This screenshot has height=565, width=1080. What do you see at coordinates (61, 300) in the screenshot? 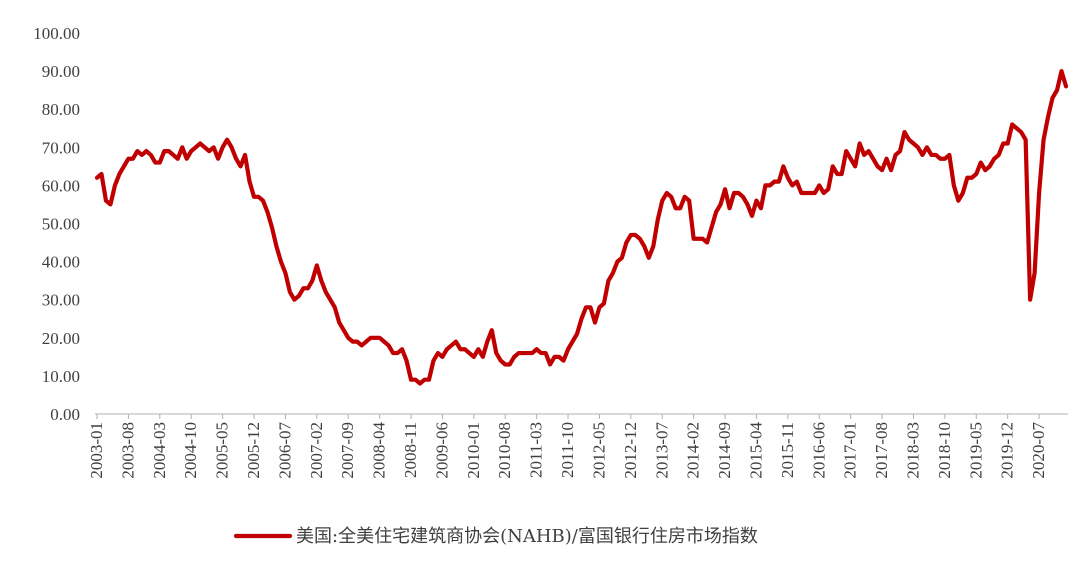
I see `y-tick-label: 30.00` at bounding box center [61, 300].